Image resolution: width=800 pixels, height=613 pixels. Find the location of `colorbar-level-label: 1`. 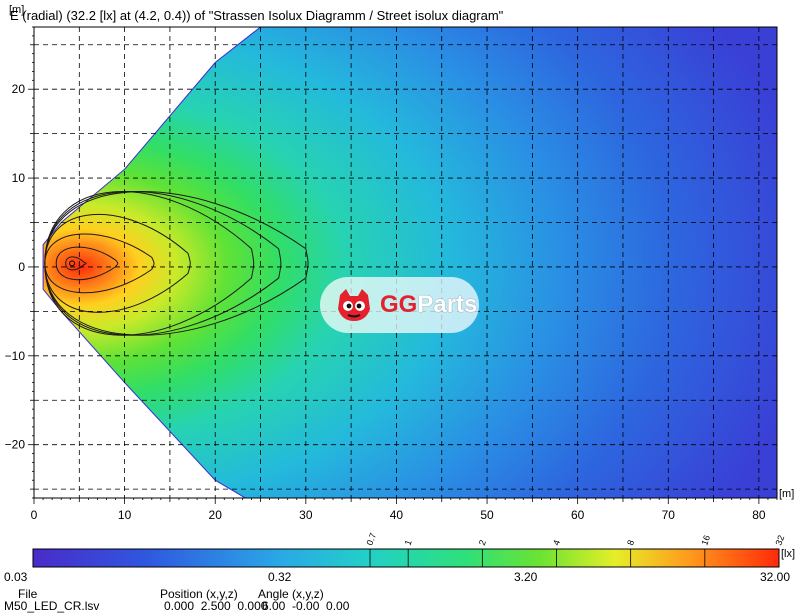

colorbar-level-label: 1 is located at coordinates (408, 543).